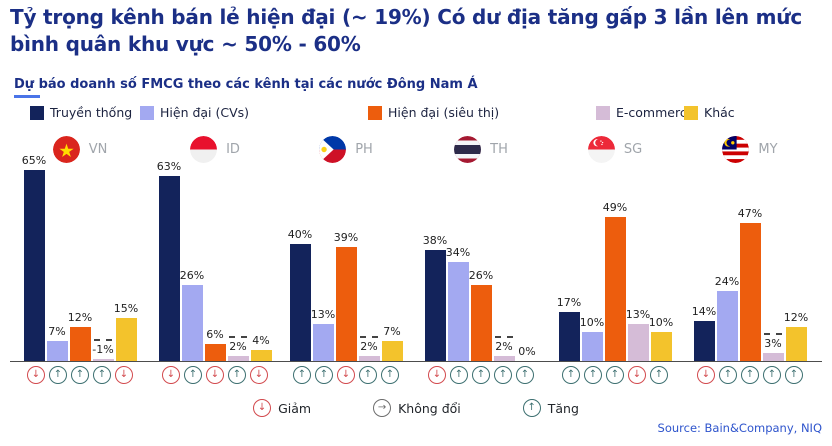 The width and height of the screenshot is (832, 446). What do you see at coordinates (750, 214) in the screenshot?
I see `bar-value-label: 47%` at bounding box center [750, 214].